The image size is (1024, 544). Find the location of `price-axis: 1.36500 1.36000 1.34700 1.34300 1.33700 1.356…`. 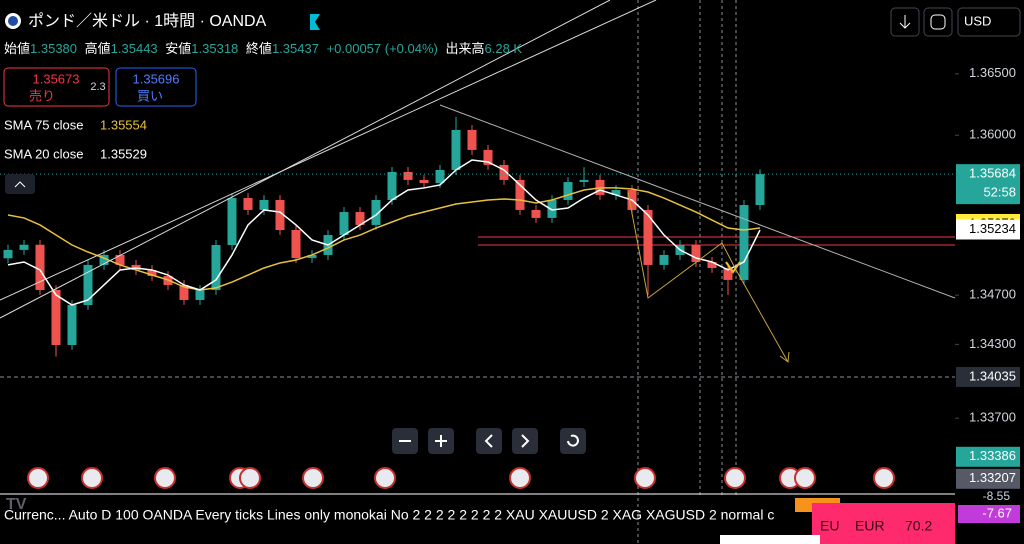

price-axis: 1.36500 1.36000 1.34700 1.34300 1.33700 1.356… is located at coordinates (987, 277).